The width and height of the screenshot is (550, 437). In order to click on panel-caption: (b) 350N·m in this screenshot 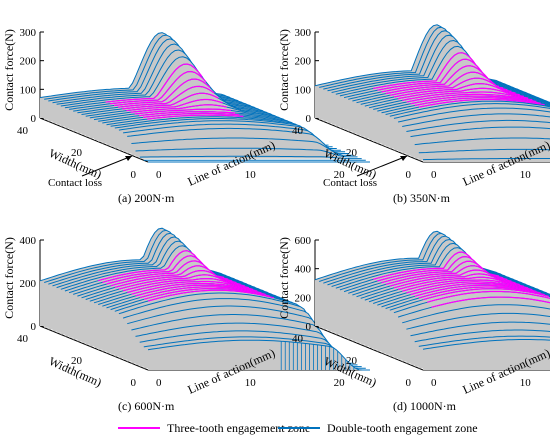, I will do `click(422, 198)`.